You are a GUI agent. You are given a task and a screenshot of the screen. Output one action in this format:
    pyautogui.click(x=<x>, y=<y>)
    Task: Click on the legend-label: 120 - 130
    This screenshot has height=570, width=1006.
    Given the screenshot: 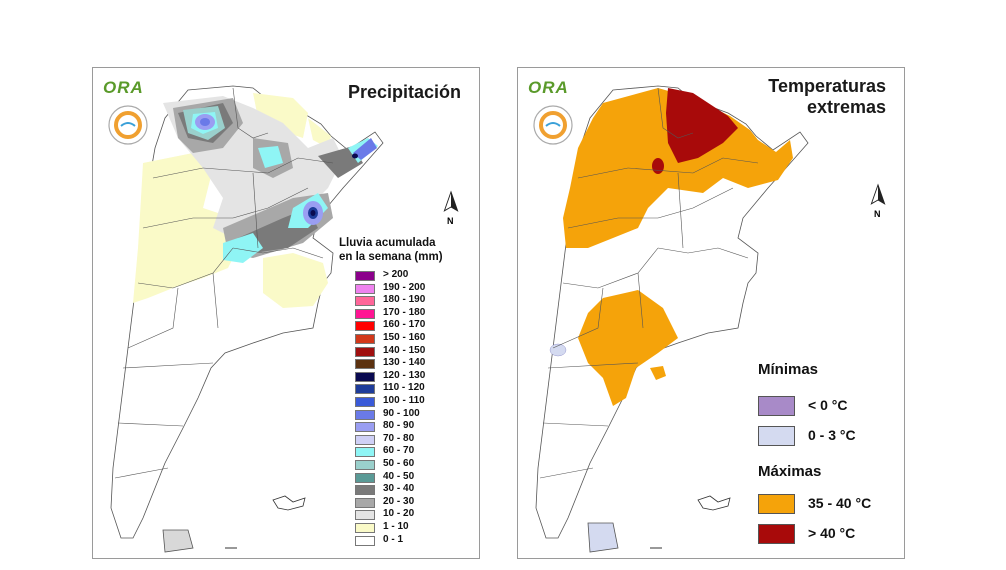 What is the action you would take?
    pyautogui.click(x=404, y=375)
    